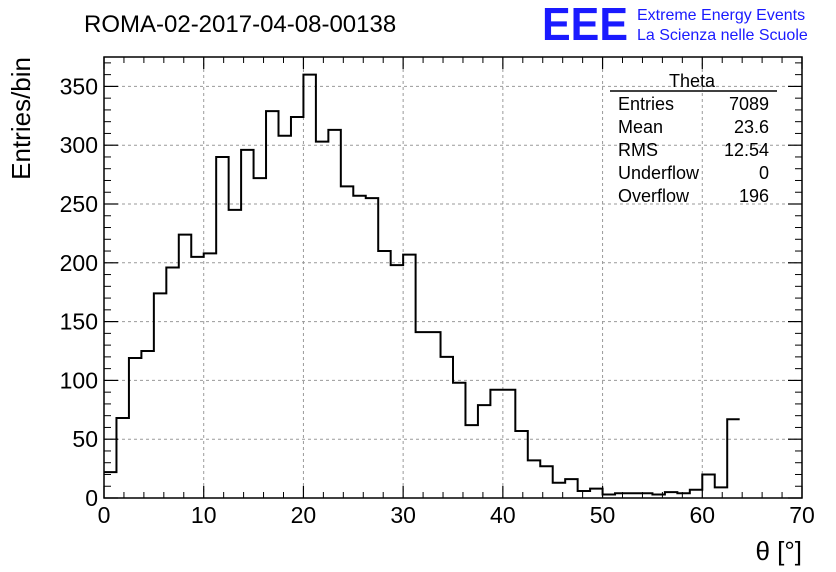 The image size is (836, 572). I want to click on stats-value-rms: 12.54, so click(746, 150).